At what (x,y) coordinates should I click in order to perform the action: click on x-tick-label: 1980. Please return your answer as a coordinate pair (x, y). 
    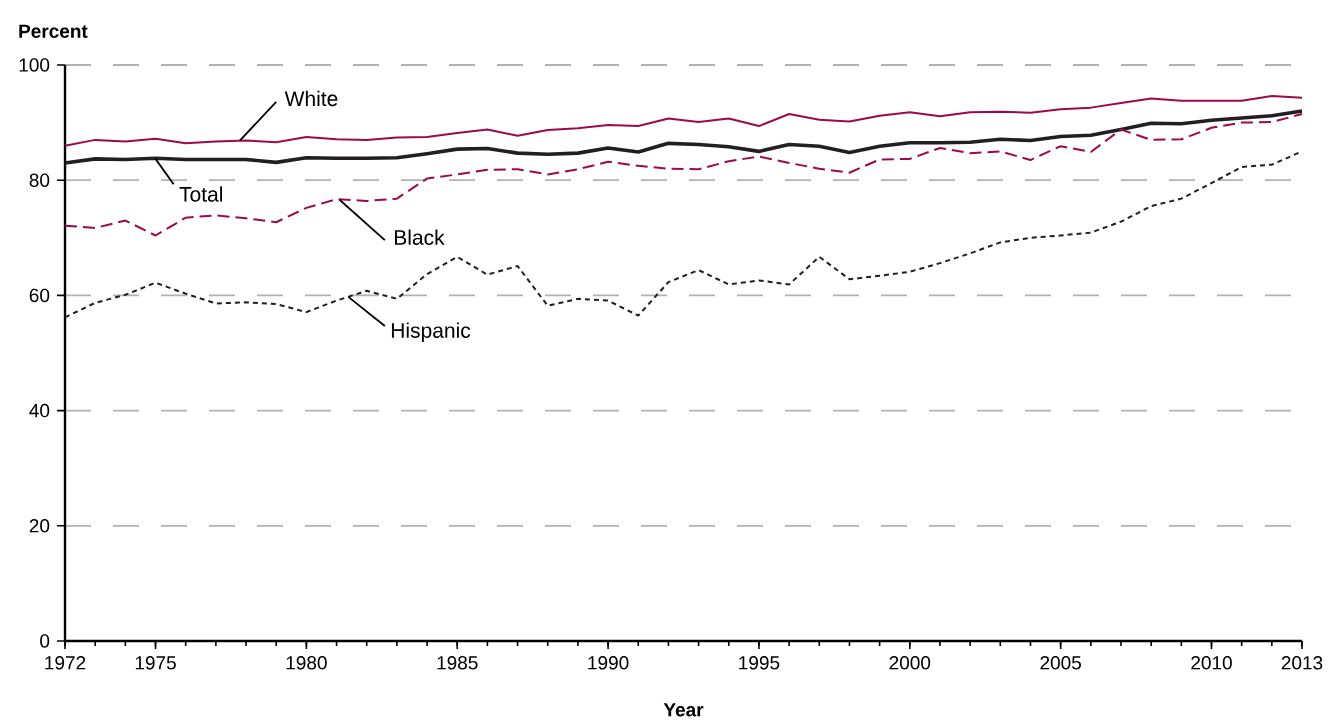
    Looking at the image, I should click on (306, 662).